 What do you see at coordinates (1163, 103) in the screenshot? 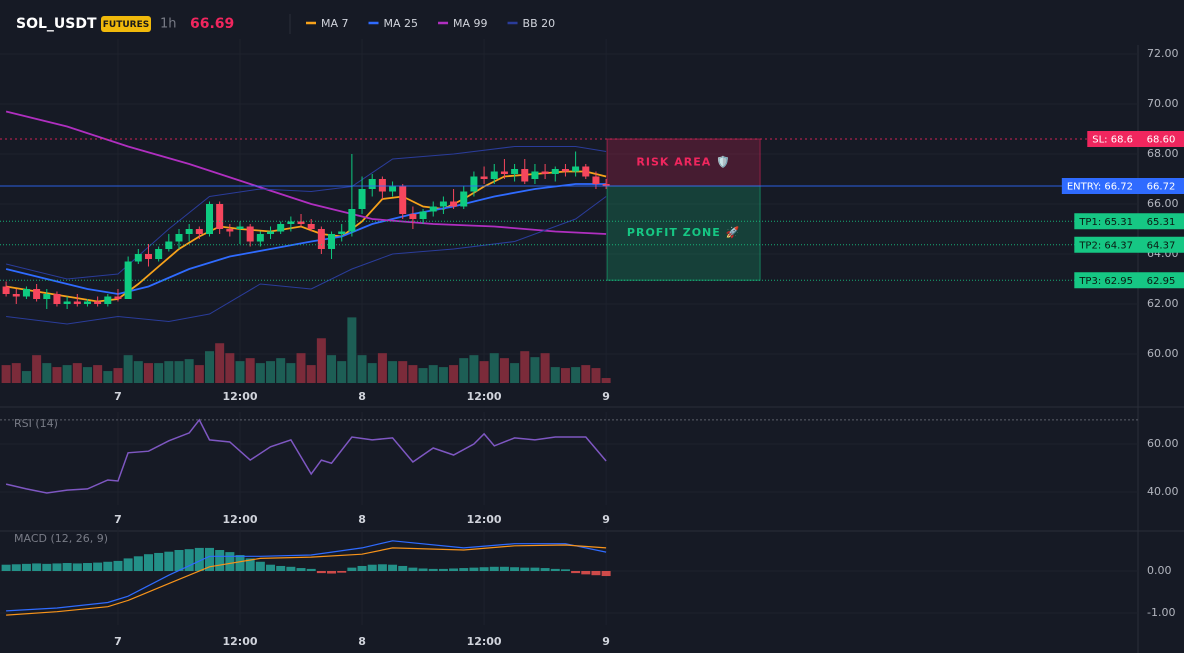
I see `y-tick-label: 70.00` at bounding box center [1163, 103].